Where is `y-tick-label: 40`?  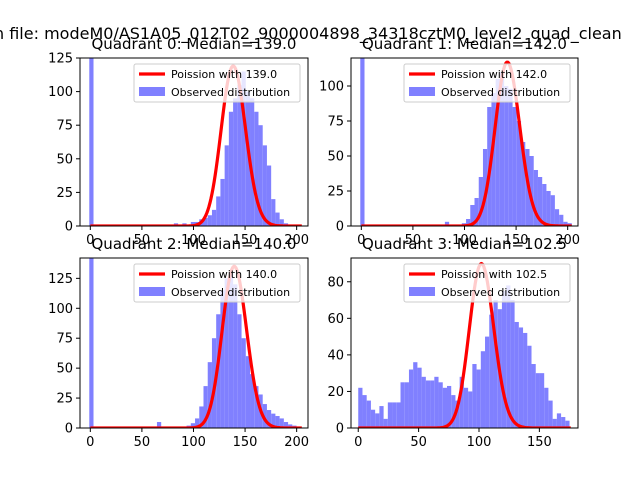
y-tick-label: 40 is located at coordinates (335, 355).